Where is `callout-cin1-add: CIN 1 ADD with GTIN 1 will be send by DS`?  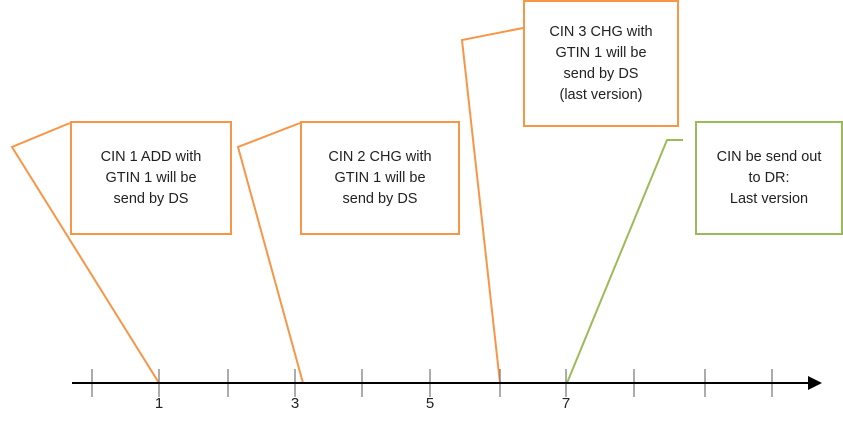 callout-cin1-add: CIN 1 ADD with GTIN 1 will be send by DS is located at coordinates (151, 178).